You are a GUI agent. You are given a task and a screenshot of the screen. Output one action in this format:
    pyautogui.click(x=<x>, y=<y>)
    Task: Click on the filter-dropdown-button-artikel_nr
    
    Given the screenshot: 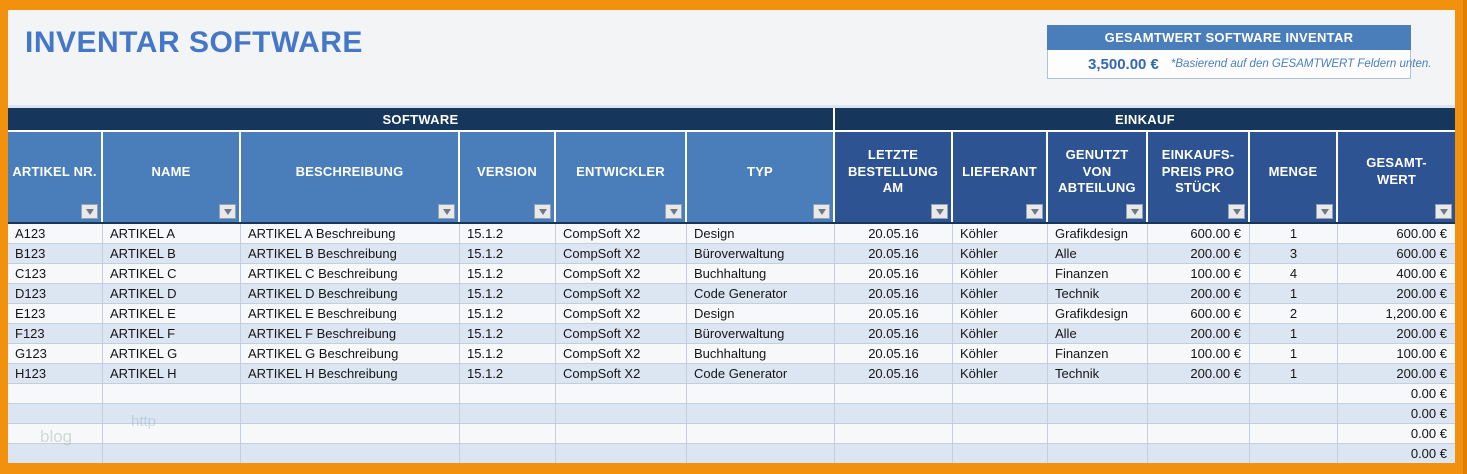 What is the action you would take?
    pyautogui.click(x=89, y=211)
    